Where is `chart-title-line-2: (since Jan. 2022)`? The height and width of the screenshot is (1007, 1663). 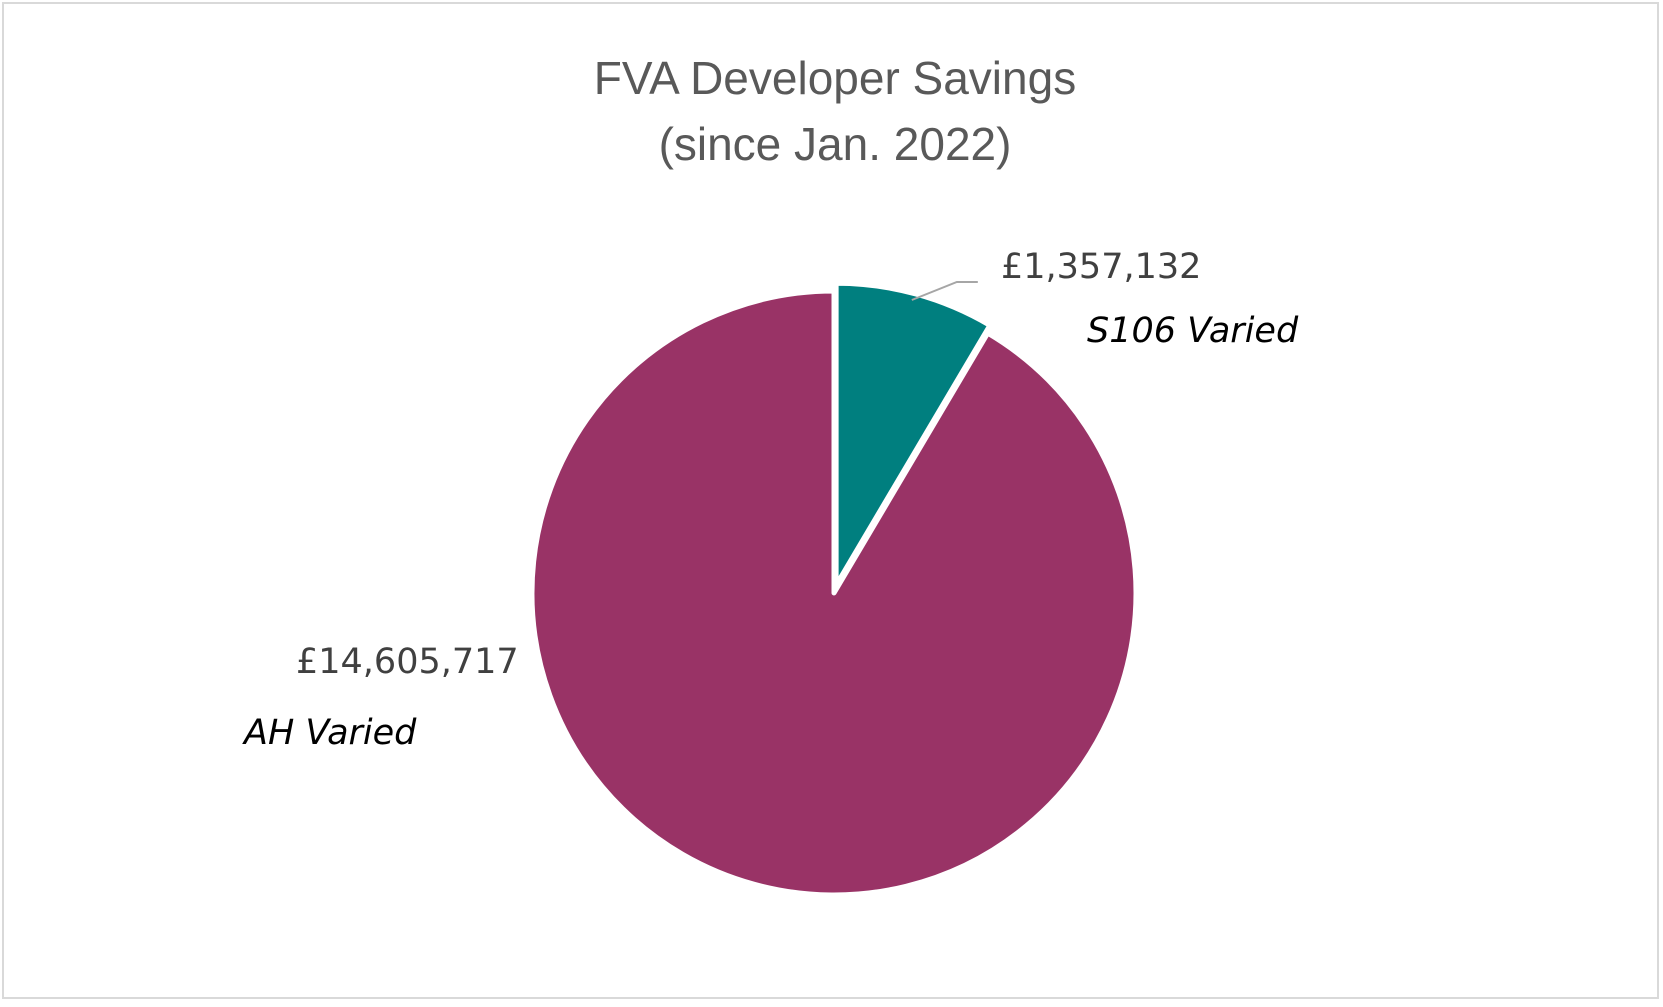
chart-title-line-2: (since Jan. 2022) is located at coordinates (835, 144).